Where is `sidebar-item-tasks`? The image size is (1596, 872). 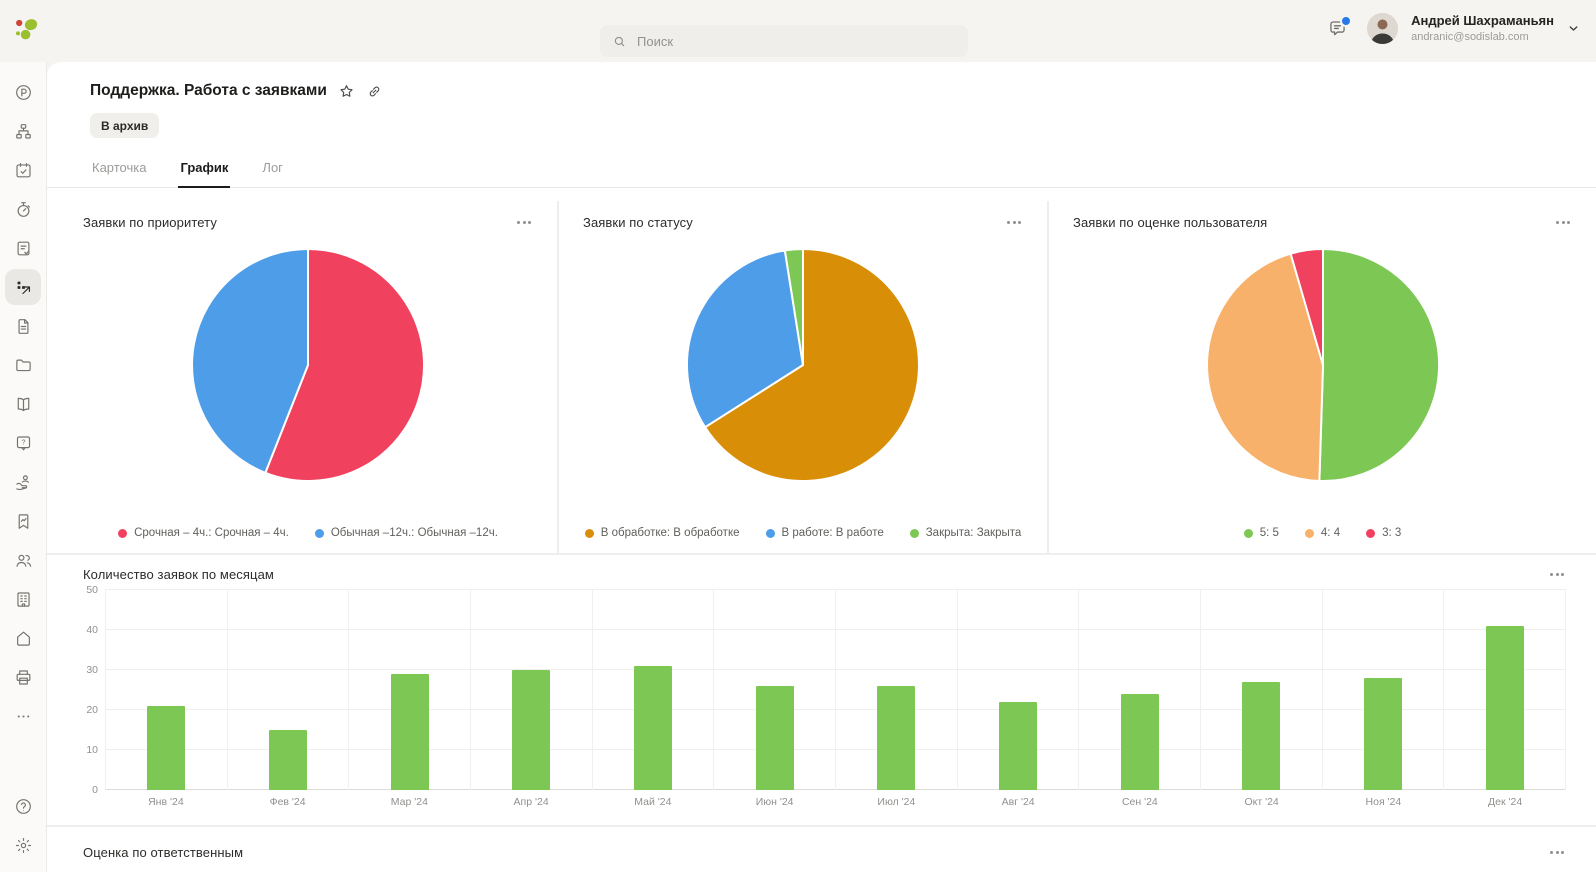
sidebar-item-tasks is located at coordinates (23, 248).